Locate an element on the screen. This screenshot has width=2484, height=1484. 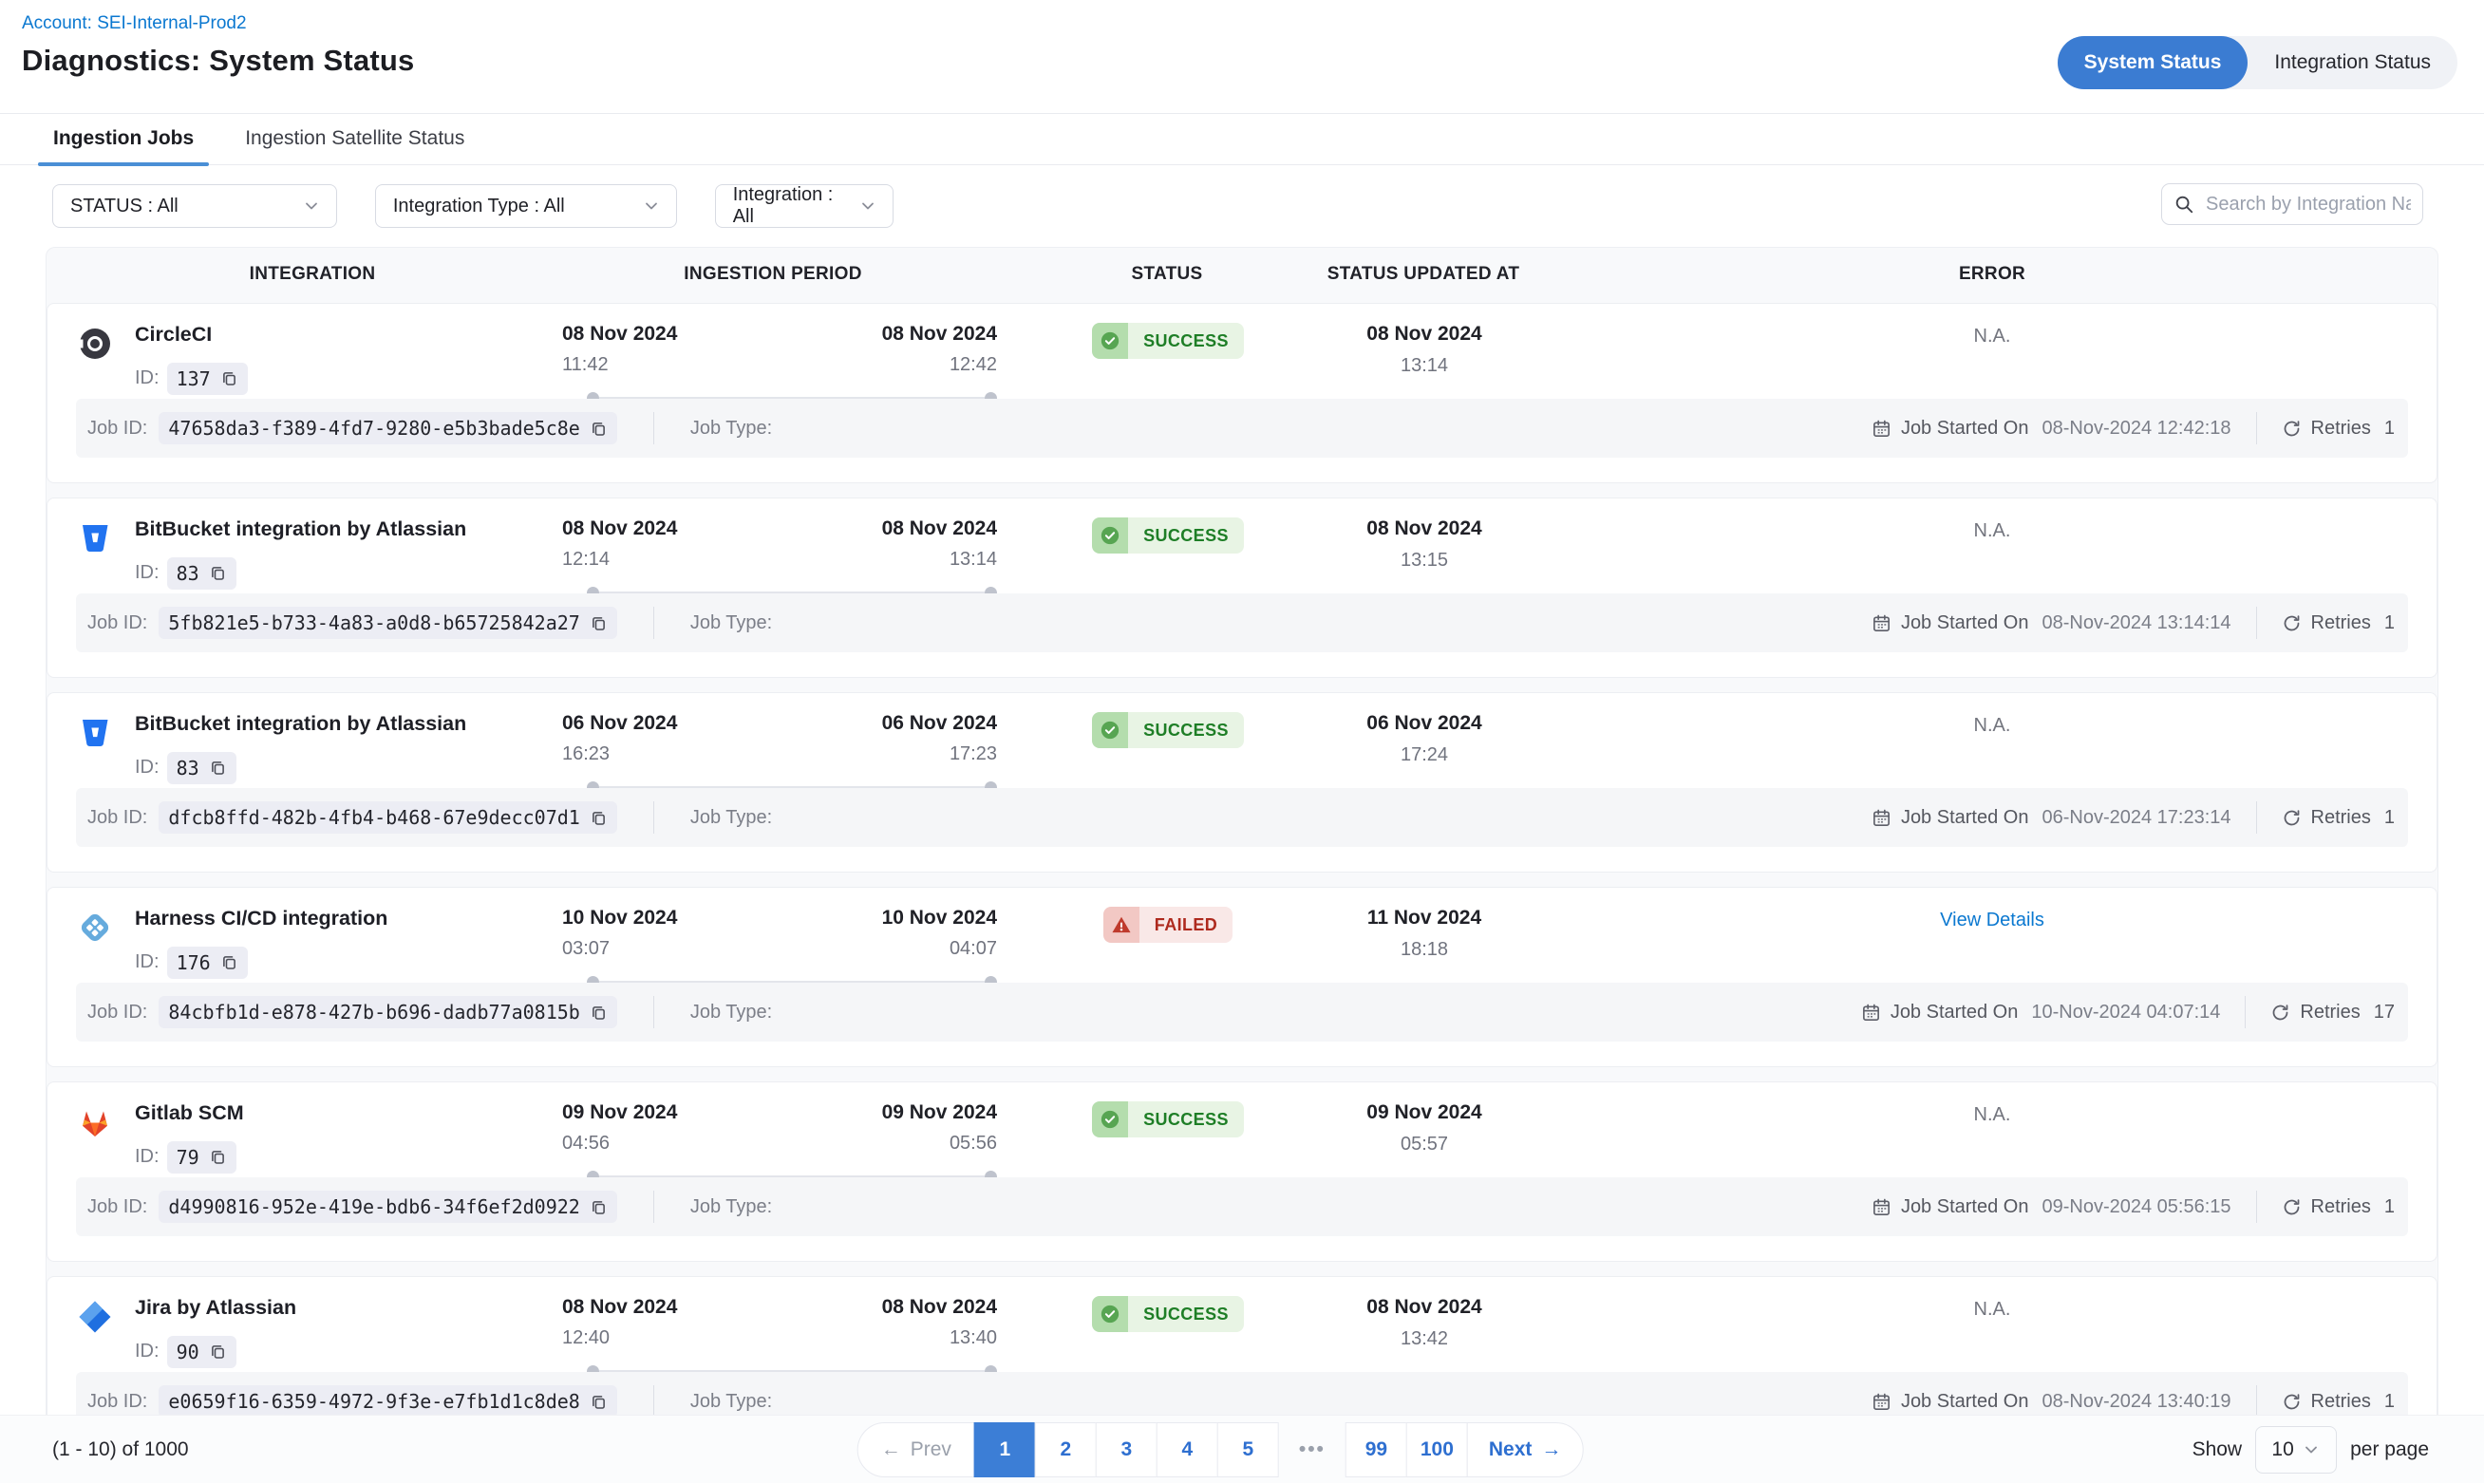
job-started-value: 08-Nov-2024 13:40:19 is located at coordinates (2136, 1401).